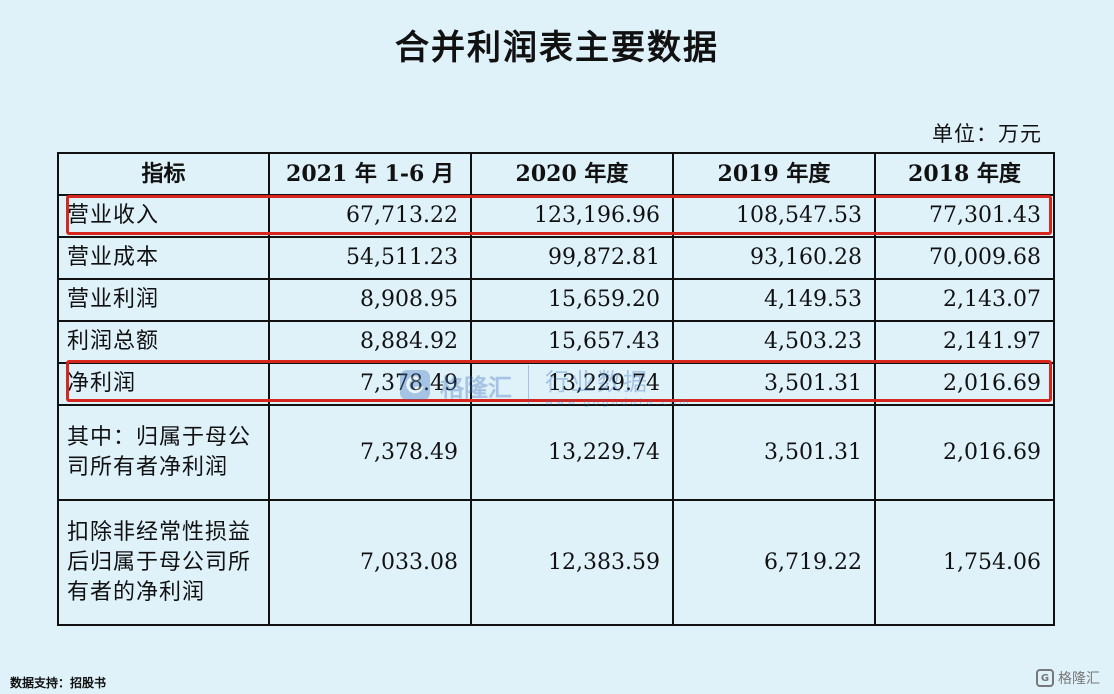 Image resolution: width=1114 pixels, height=694 pixels. Describe the element at coordinates (774, 174) in the screenshot. I see `header-2019: 2019 年度` at that location.